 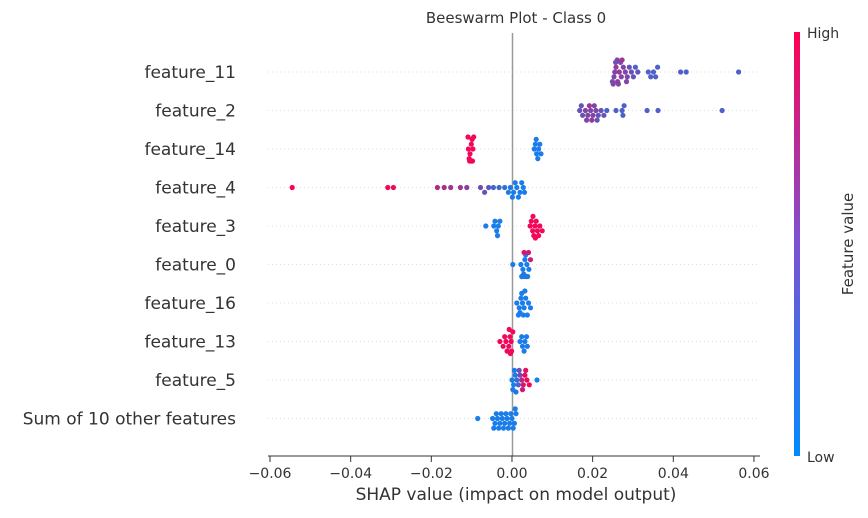 What do you see at coordinates (823, 34) in the screenshot?
I see `colorbar-high-label: High` at bounding box center [823, 34].